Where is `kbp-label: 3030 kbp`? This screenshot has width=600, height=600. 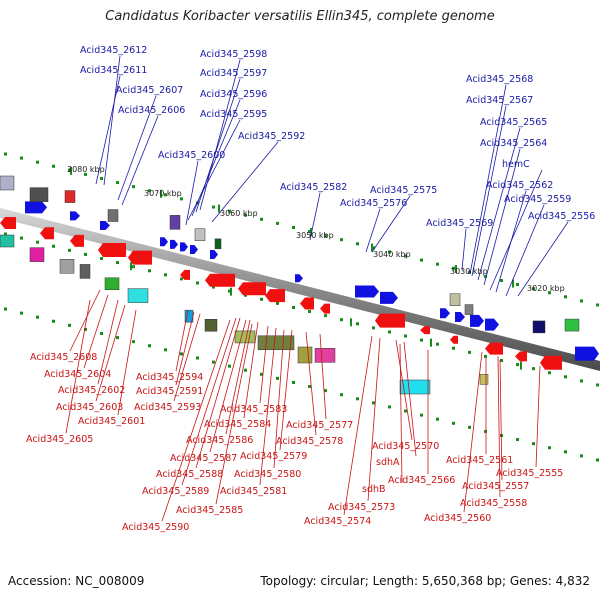
kbp-label: 3030 kbp is located at coordinates (469, 271).